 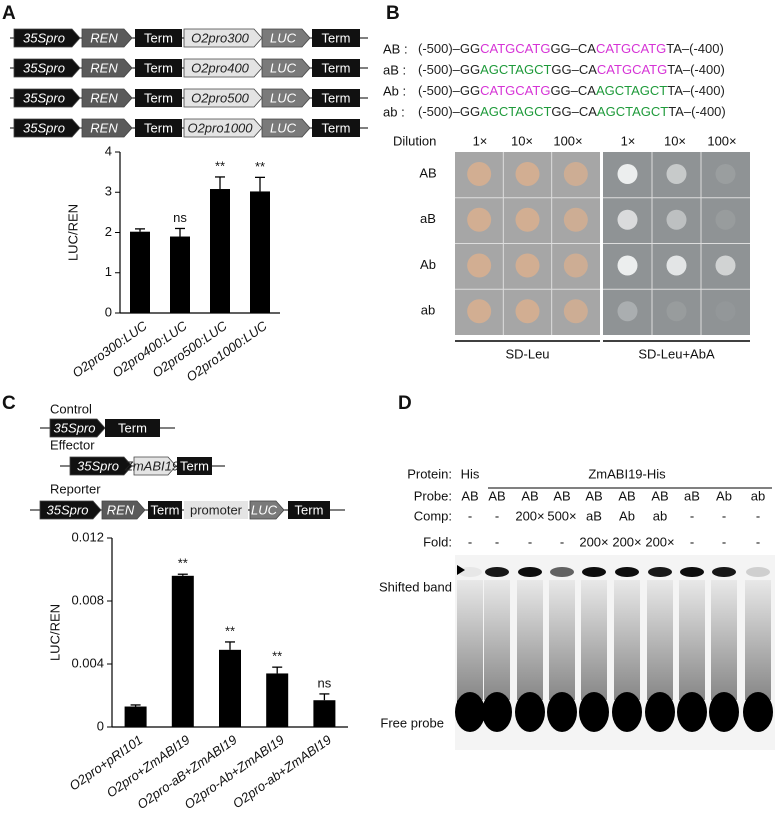 I want to click on sequence: (-500)–GGAGCTAGCTGG–CACATGCATGTA–(-400), so click(x=571, y=69).